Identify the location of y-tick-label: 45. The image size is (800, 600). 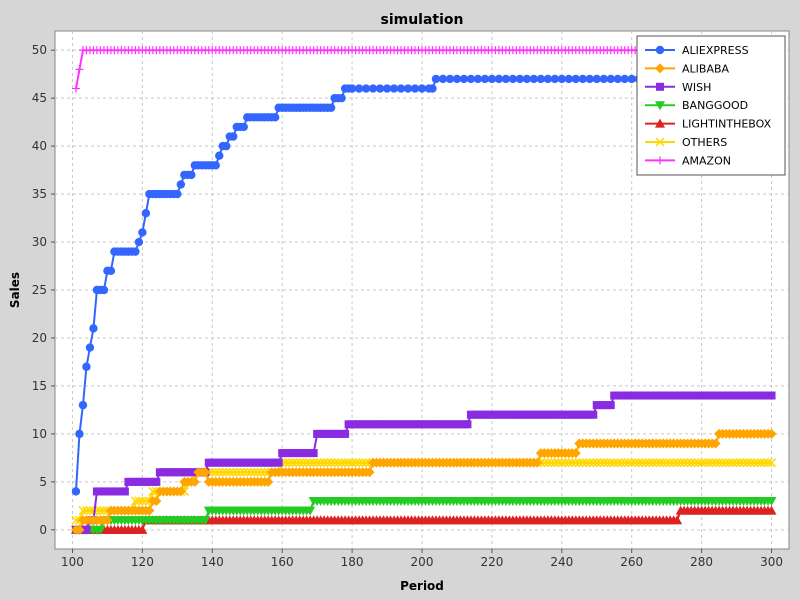
(39, 98).